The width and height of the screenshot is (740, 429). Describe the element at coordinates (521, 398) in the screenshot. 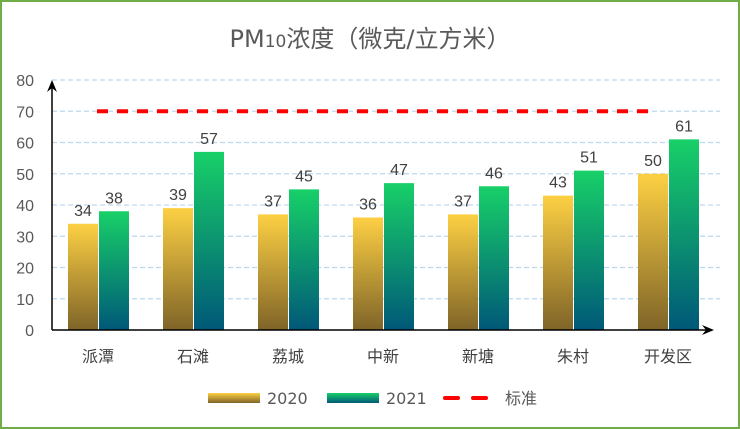

I see `legend-label: 标准` at that location.